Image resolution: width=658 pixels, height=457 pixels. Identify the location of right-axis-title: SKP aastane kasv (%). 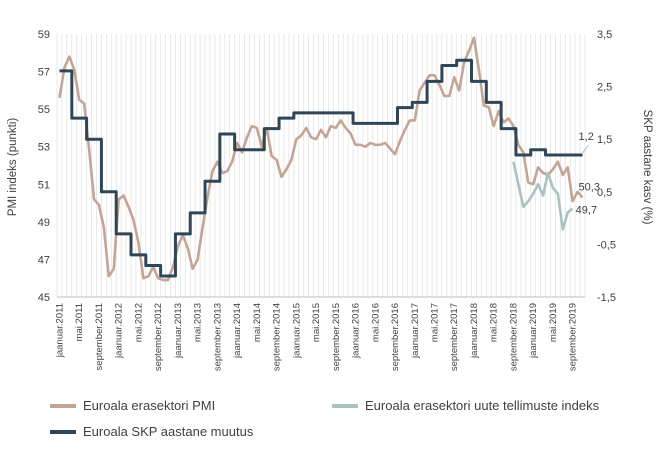
(647, 167).